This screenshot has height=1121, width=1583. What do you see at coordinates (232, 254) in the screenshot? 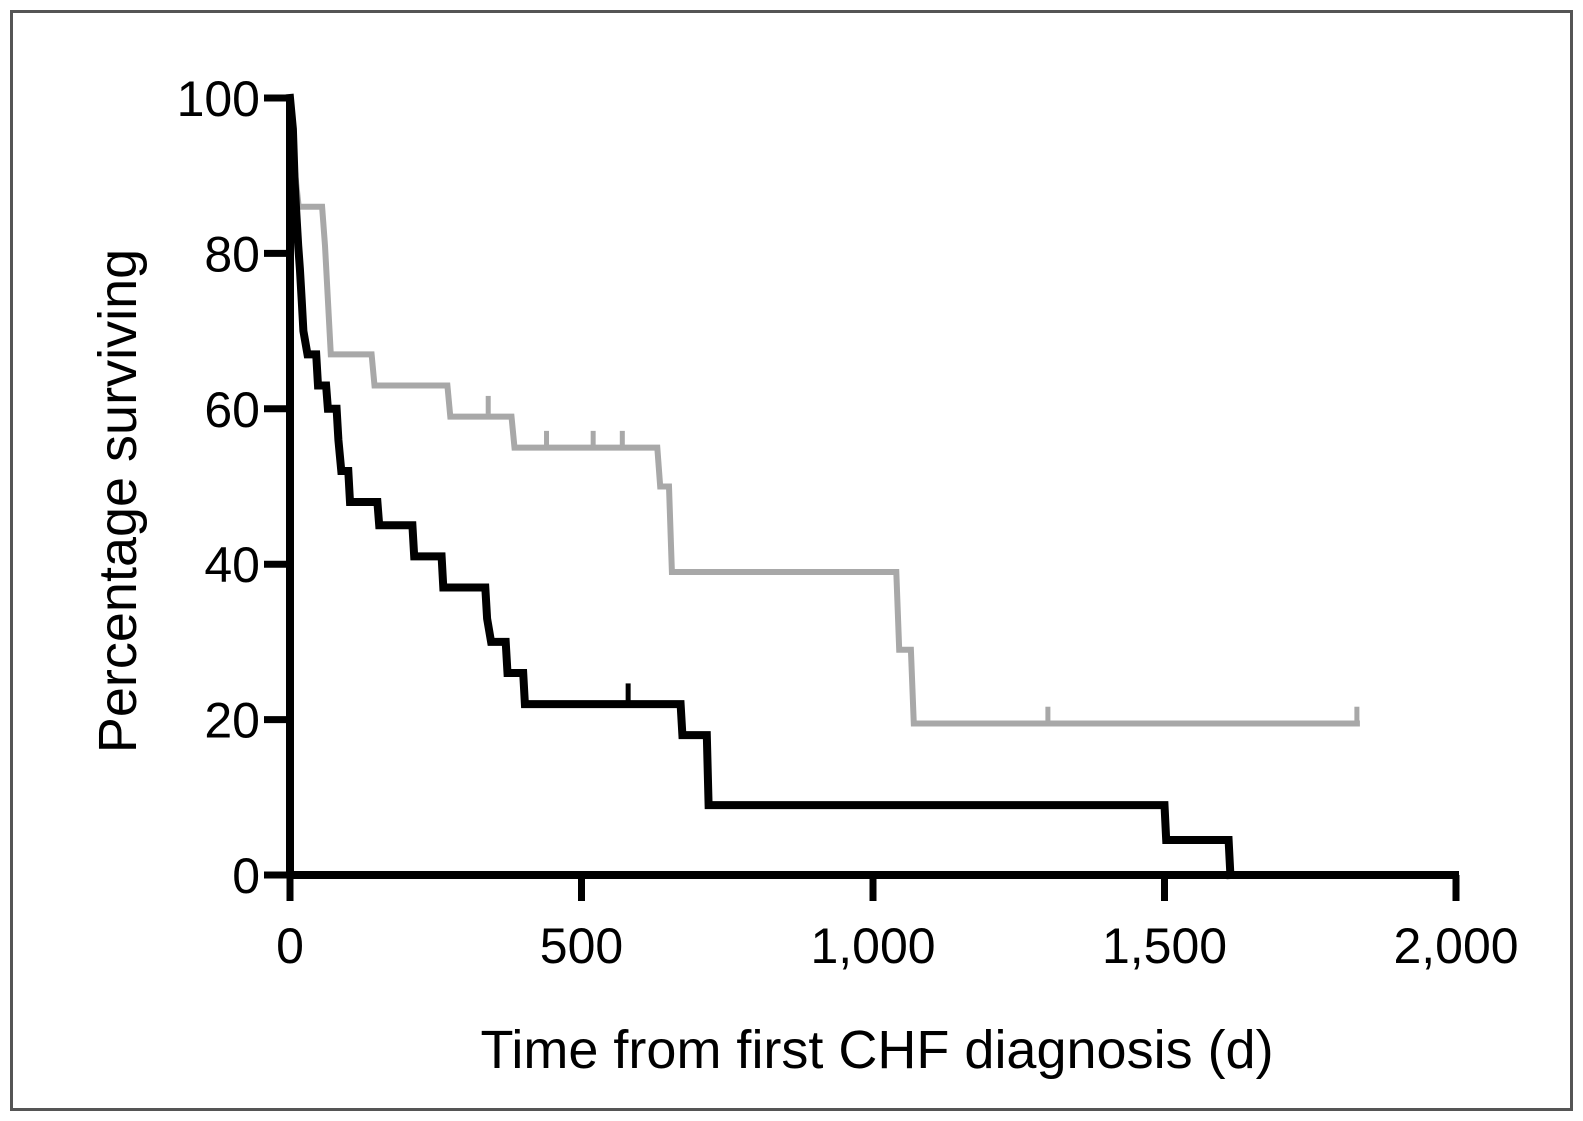
I see `y-tick-label: 80` at bounding box center [232, 254].